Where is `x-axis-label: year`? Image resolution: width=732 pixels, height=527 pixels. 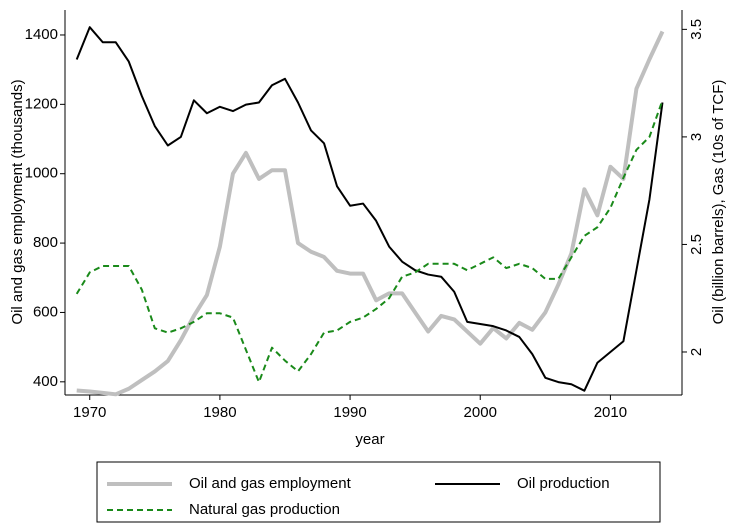
x-axis-label: year is located at coordinates (369, 439).